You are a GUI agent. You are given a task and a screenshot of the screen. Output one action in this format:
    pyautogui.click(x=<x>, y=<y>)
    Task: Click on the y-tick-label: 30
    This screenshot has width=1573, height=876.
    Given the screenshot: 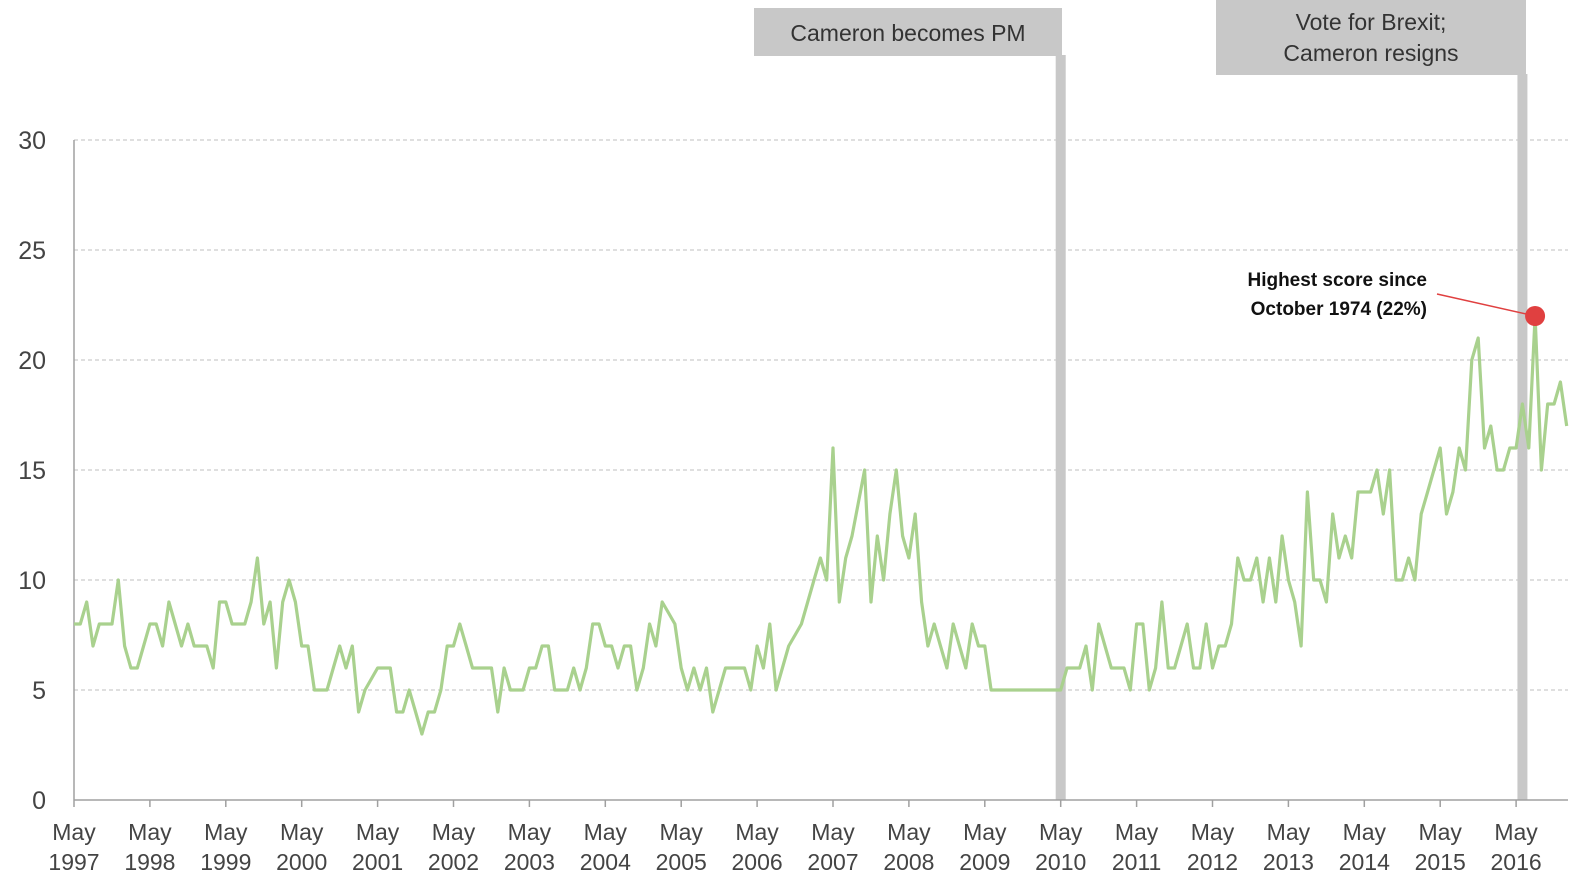 What is the action you would take?
    pyautogui.click(x=32, y=141)
    